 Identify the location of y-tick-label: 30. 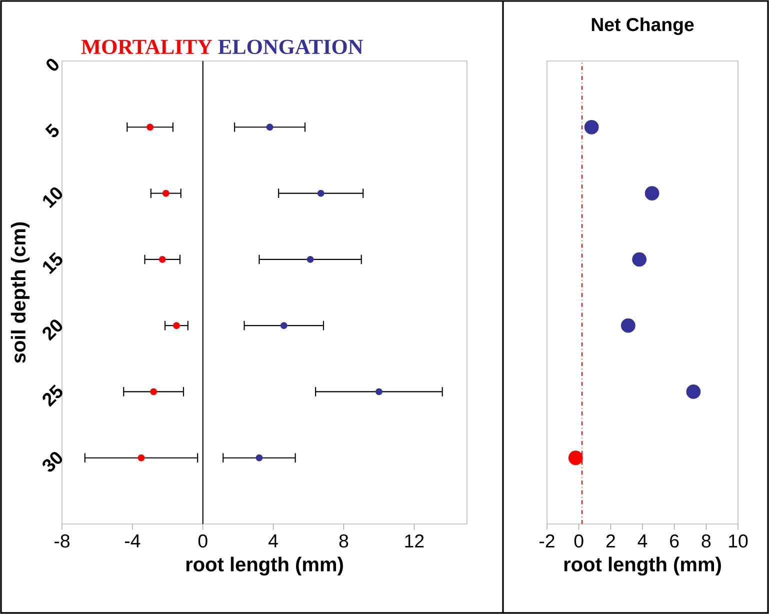
(52, 462).